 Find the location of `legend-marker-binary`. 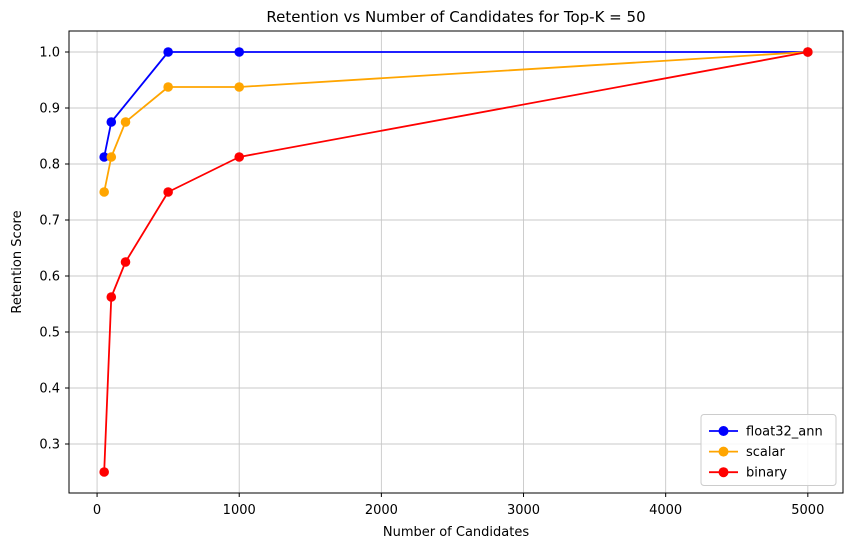

legend-marker-binary is located at coordinates (723, 472).